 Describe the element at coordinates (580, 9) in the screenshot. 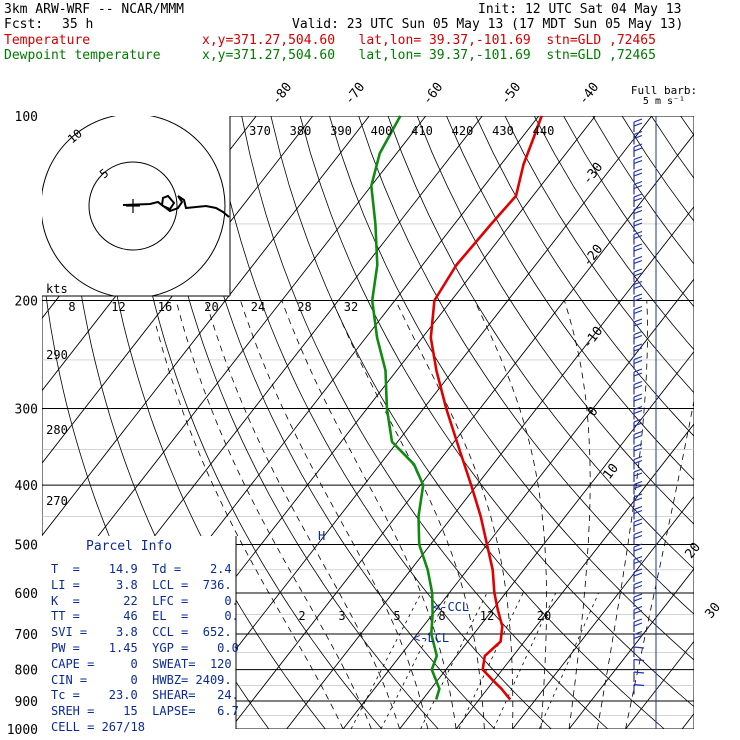

I see `init-time: Init: 12 UTC Sat 04 May 13` at that location.